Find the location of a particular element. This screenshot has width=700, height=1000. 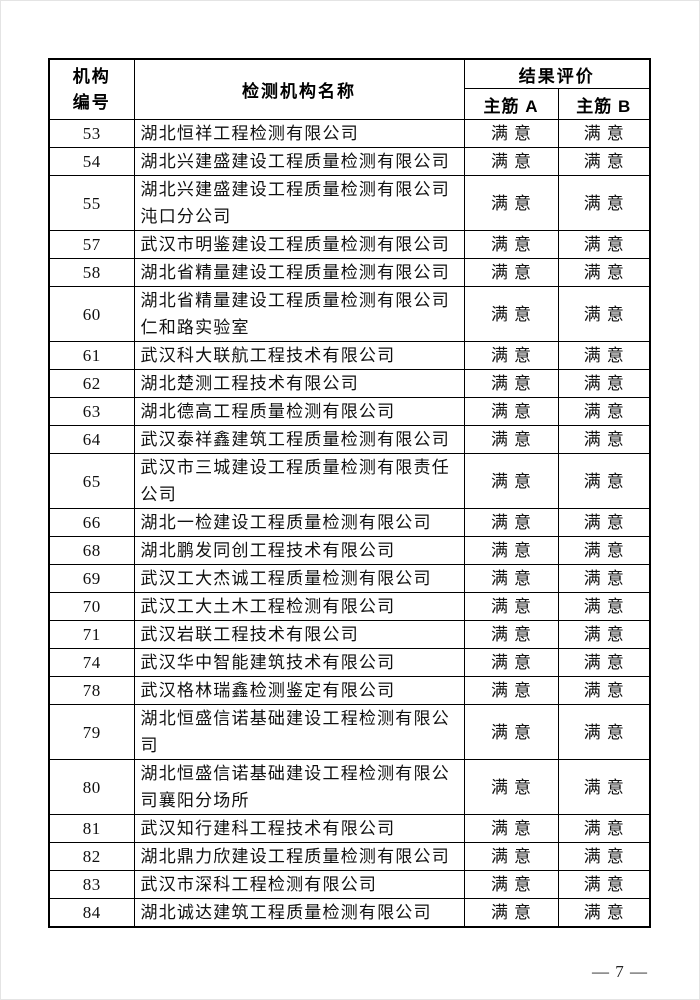

org-number-cell: 57 is located at coordinates (91, 244).